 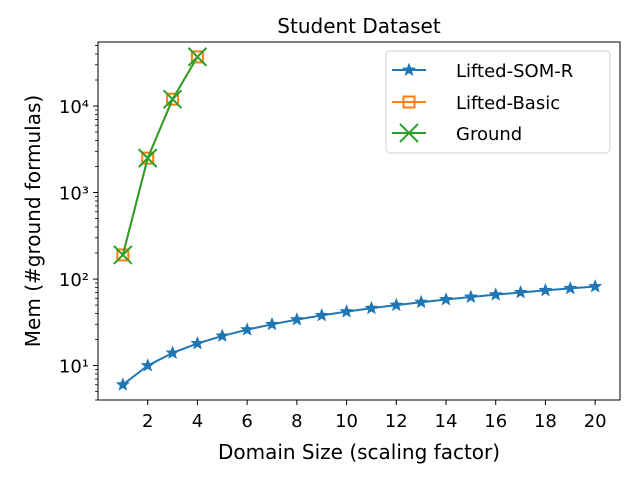 What do you see at coordinates (197, 421) in the screenshot?
I see `x-tick-label: 4` at bounding box center [197, 421].